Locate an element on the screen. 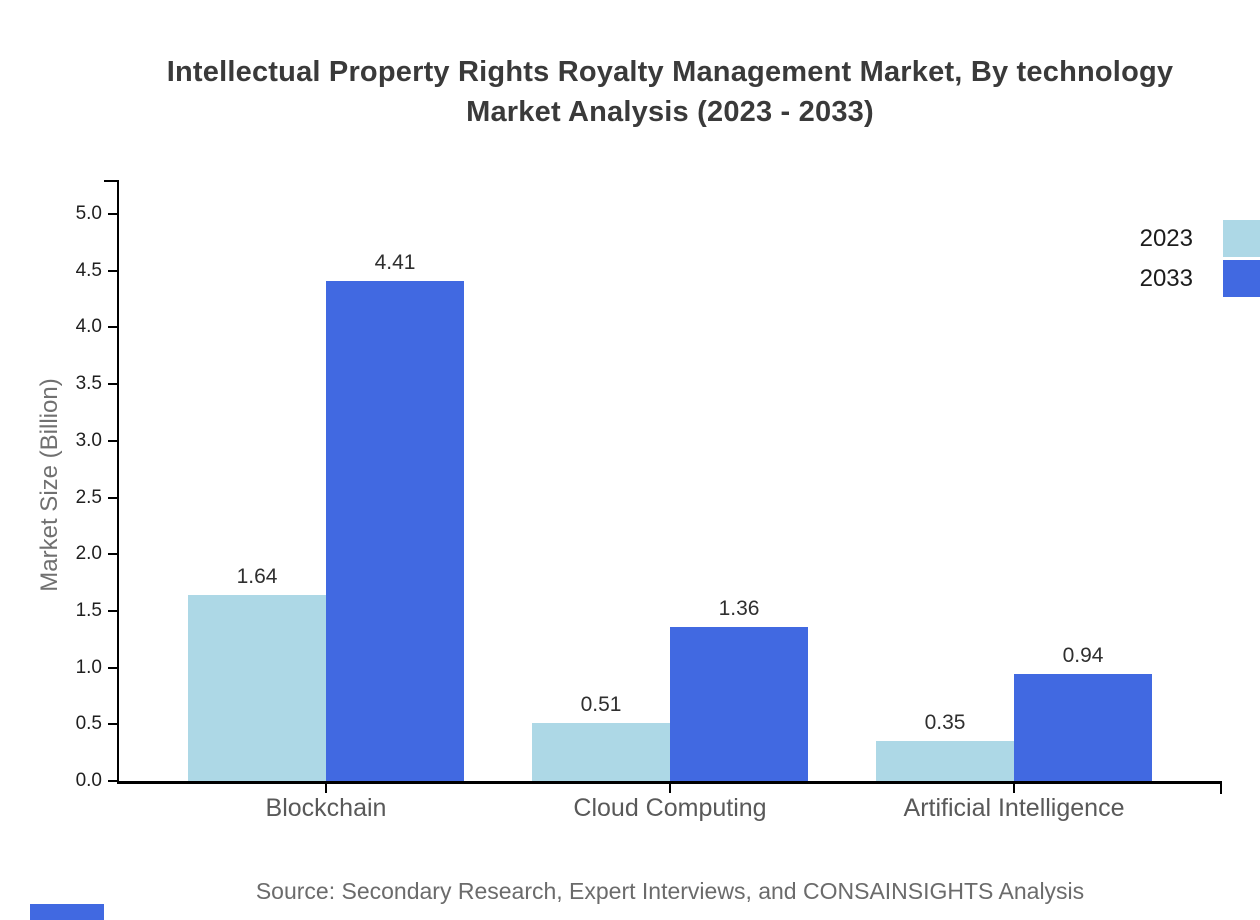  y-axis-line is located at coordinates (118, 481).